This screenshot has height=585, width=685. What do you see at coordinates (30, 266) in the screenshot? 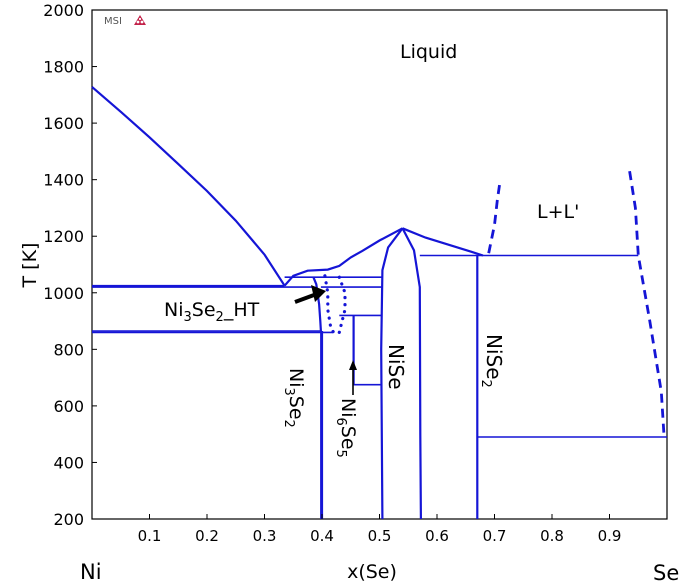
I see `y-axis-label: T [K]` at bounding box center [30, 266].